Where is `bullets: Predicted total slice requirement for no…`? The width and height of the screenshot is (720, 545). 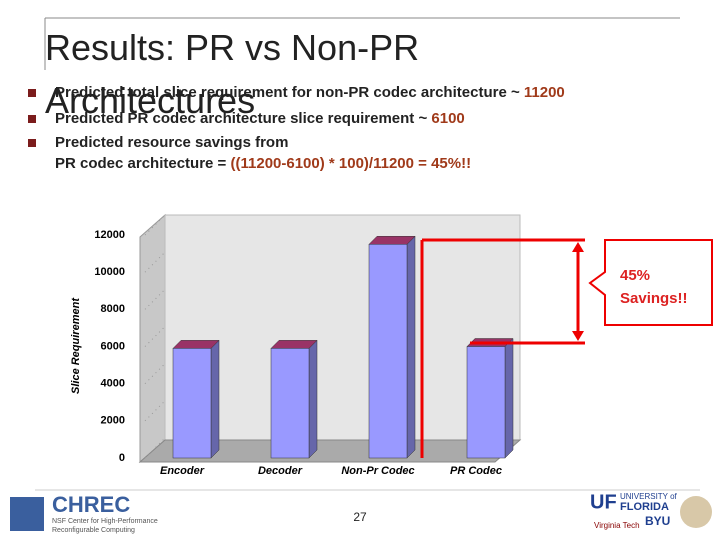
bullets: Predicted total slice requirement for no… is located at coordinates (296, 128).